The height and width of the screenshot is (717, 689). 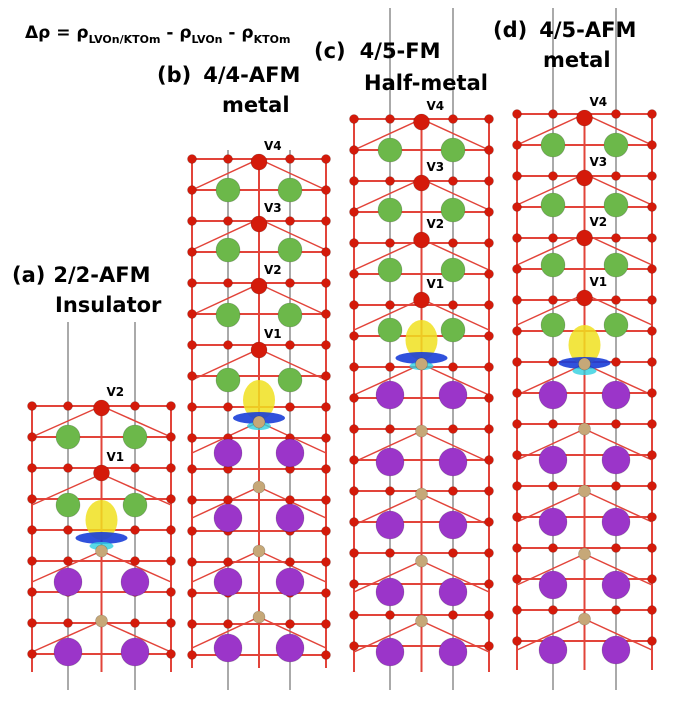 I want to click on atom-label: V3, so click(x=436, y=167).